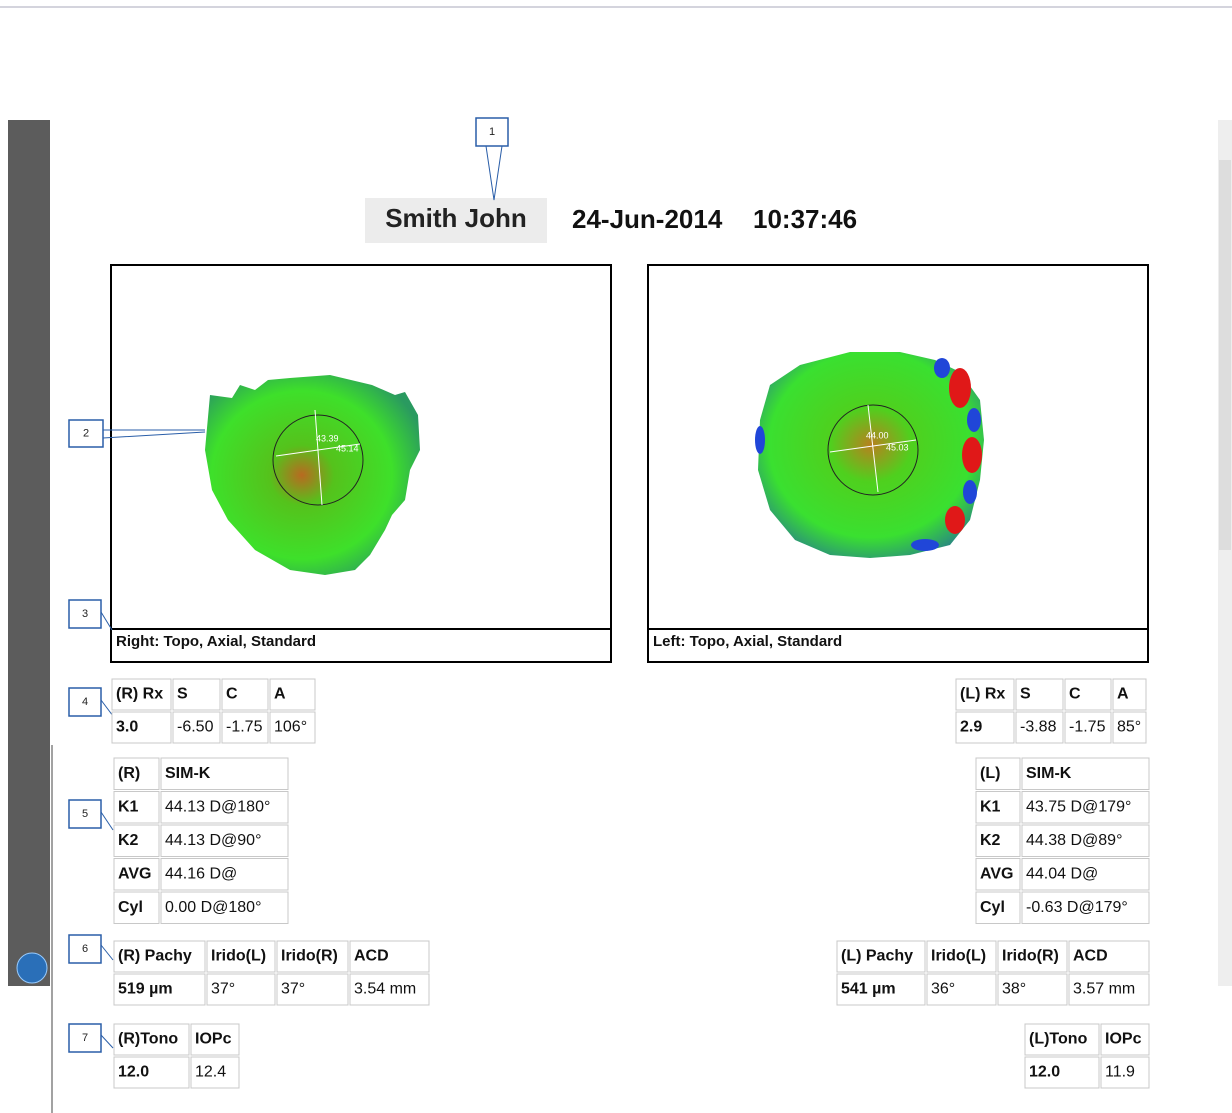 The image size is (1232, 1113). Describe the element at coordinates (1044, 1072) in the screenshot. I see `cell-text: 12.0` at that location.